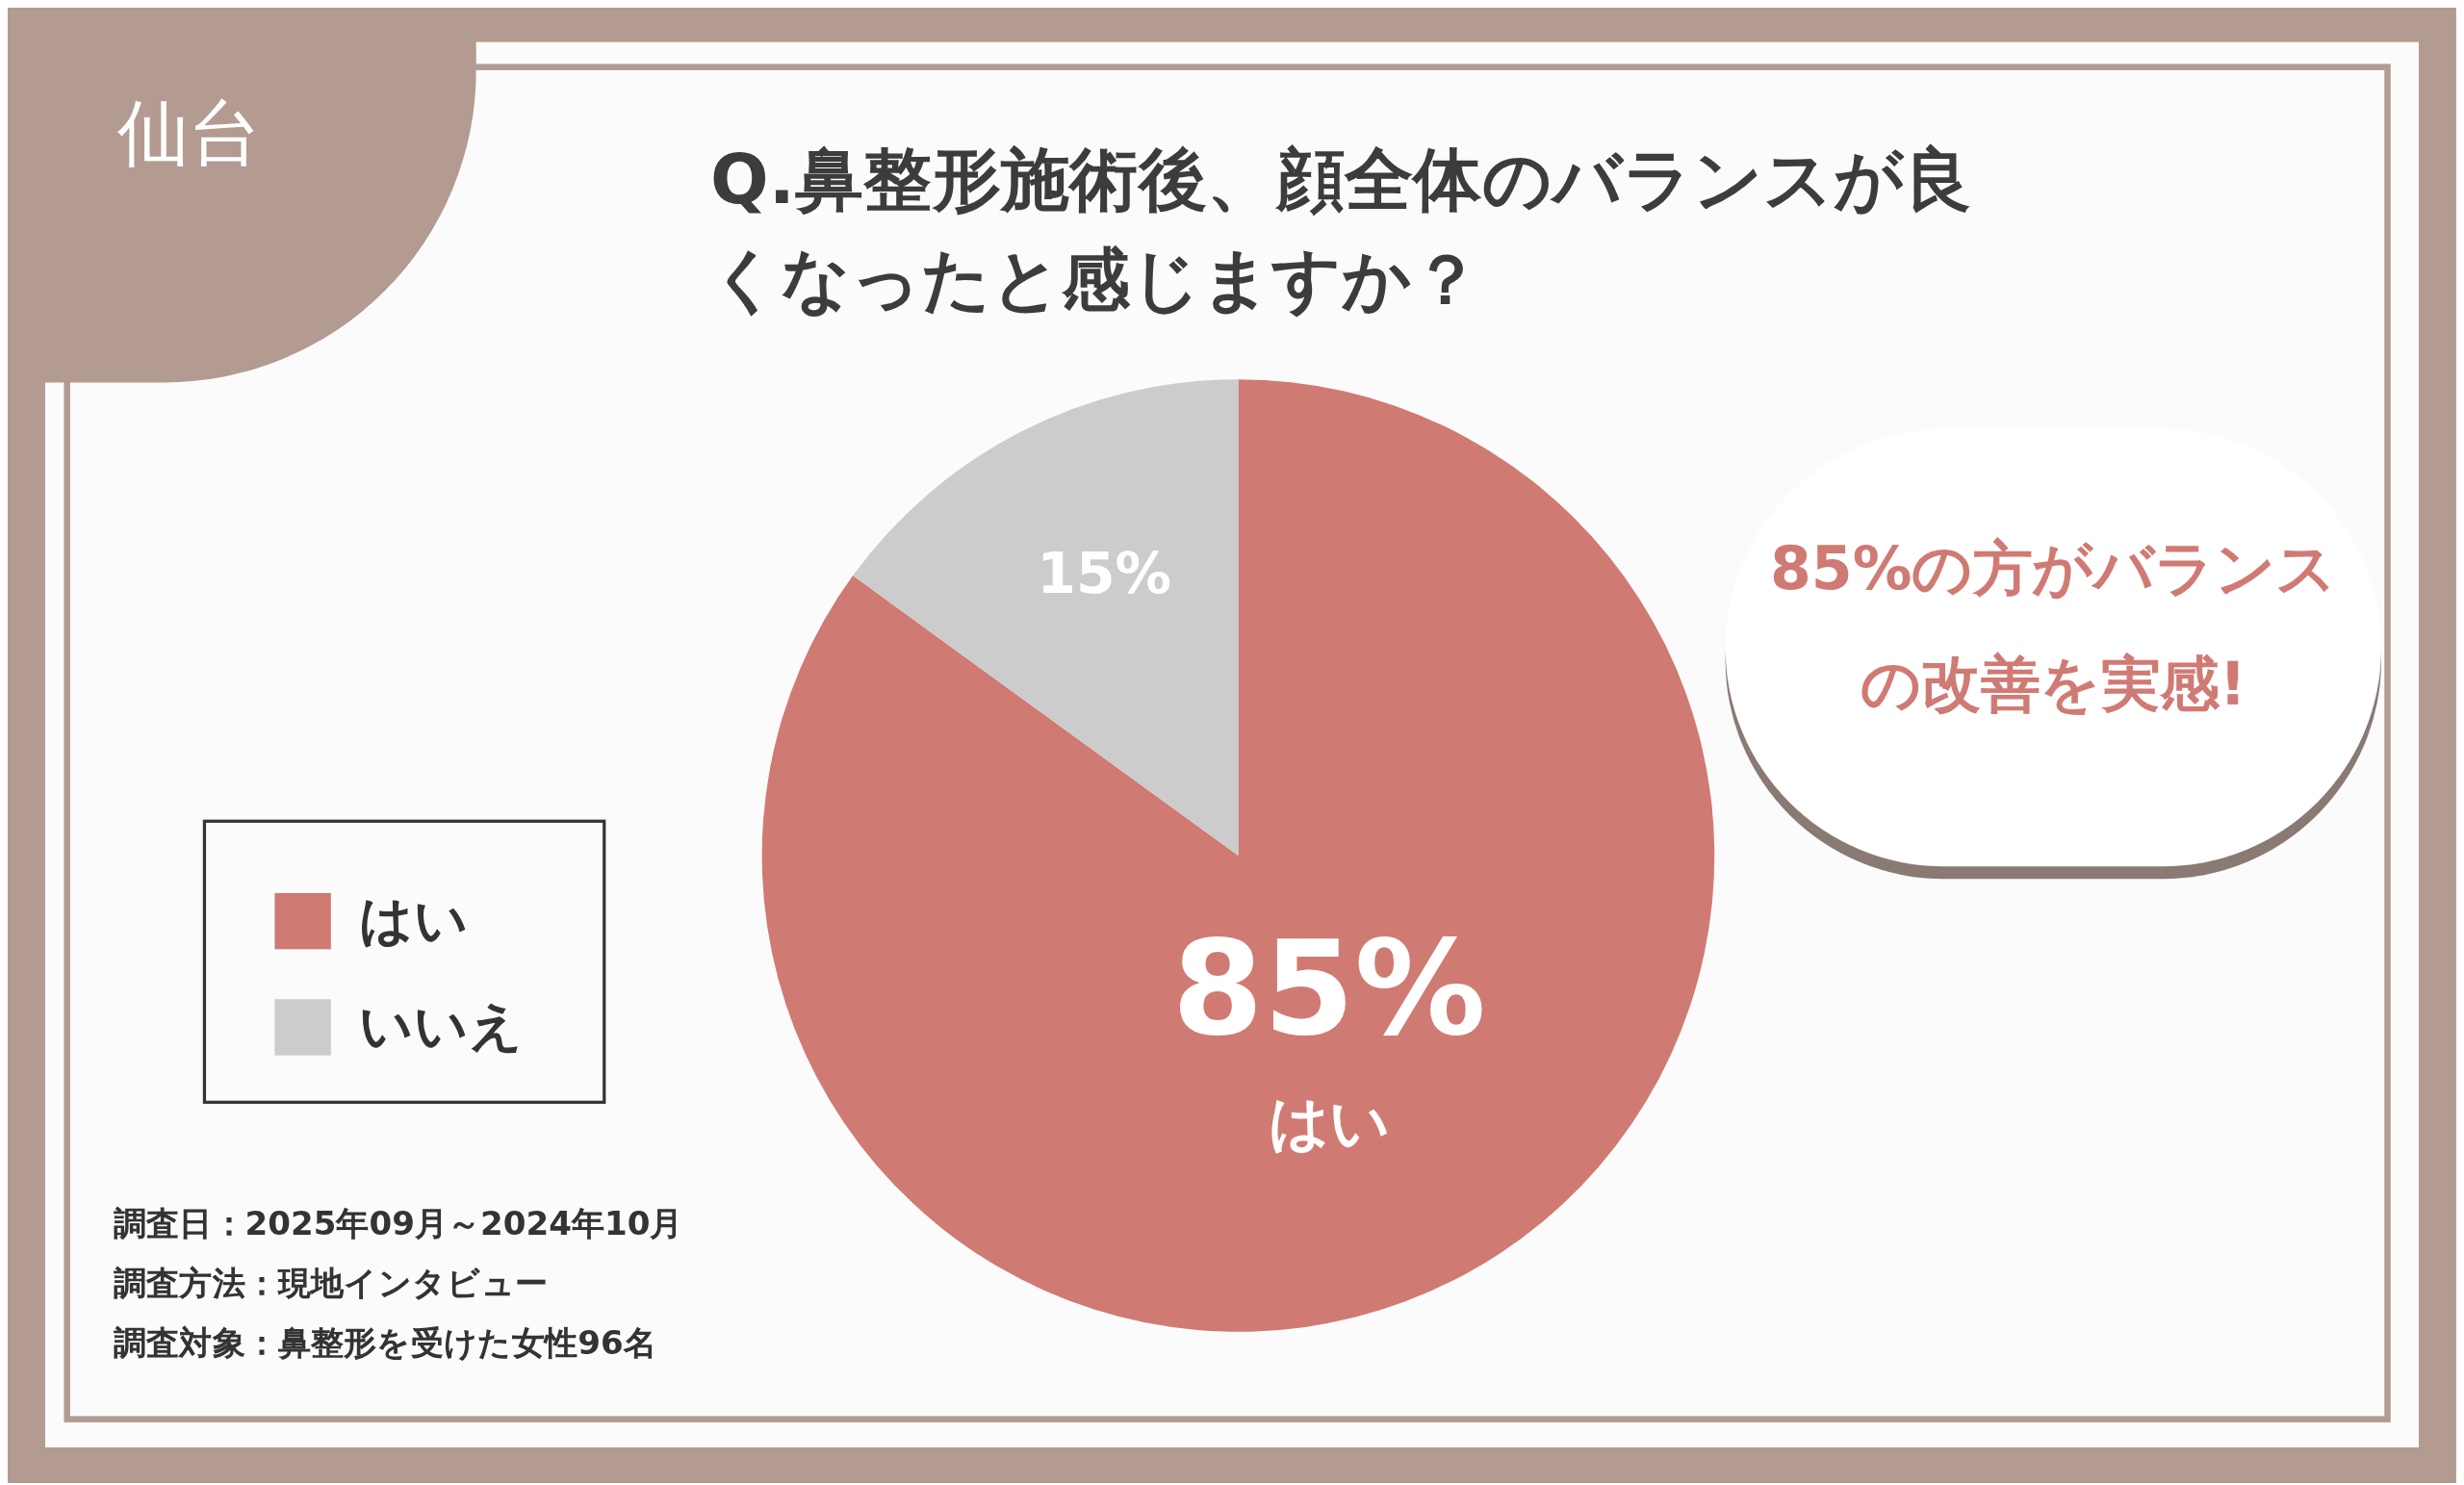 The image size is (2464, 1485). I want to click on text: 調査対象：鼻整形を受けた女性96名, so click(385, 1343).